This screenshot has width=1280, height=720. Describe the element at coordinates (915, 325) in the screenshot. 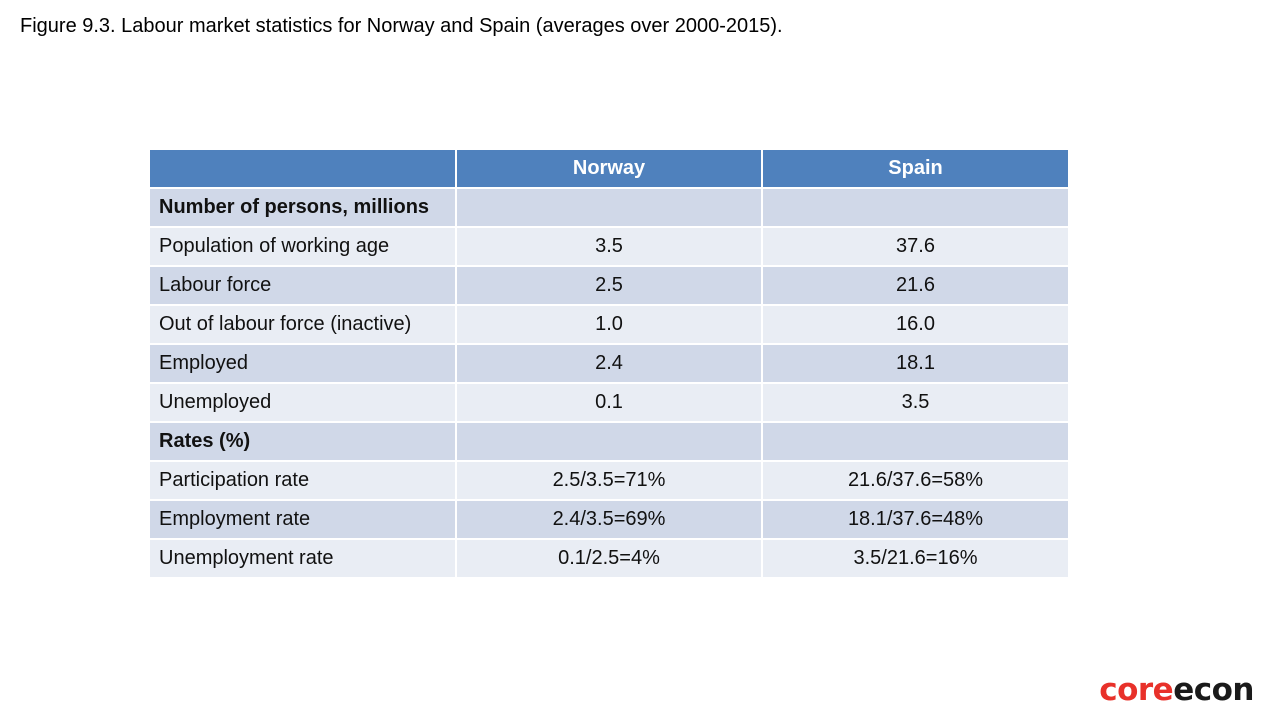

I see `spain-value-cell: 16.0` at that location.